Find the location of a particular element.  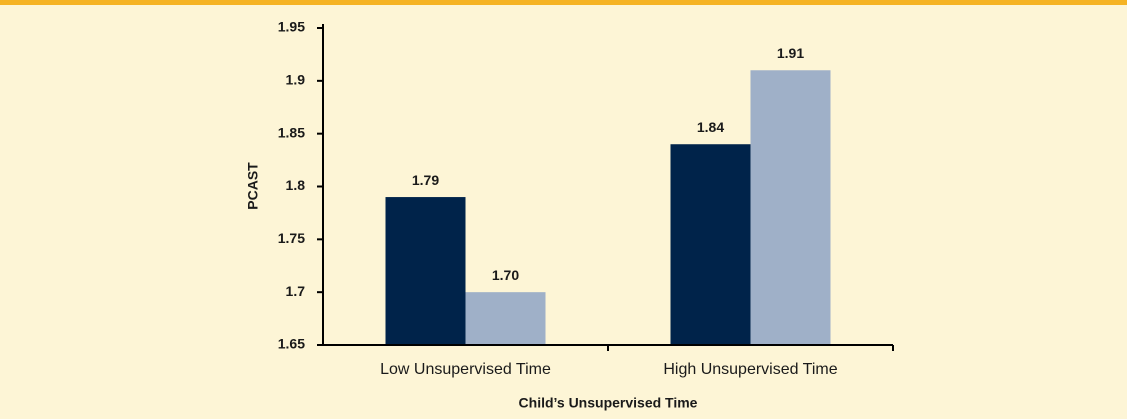

data-label: 1.91 is located at coordinates (790, 53).